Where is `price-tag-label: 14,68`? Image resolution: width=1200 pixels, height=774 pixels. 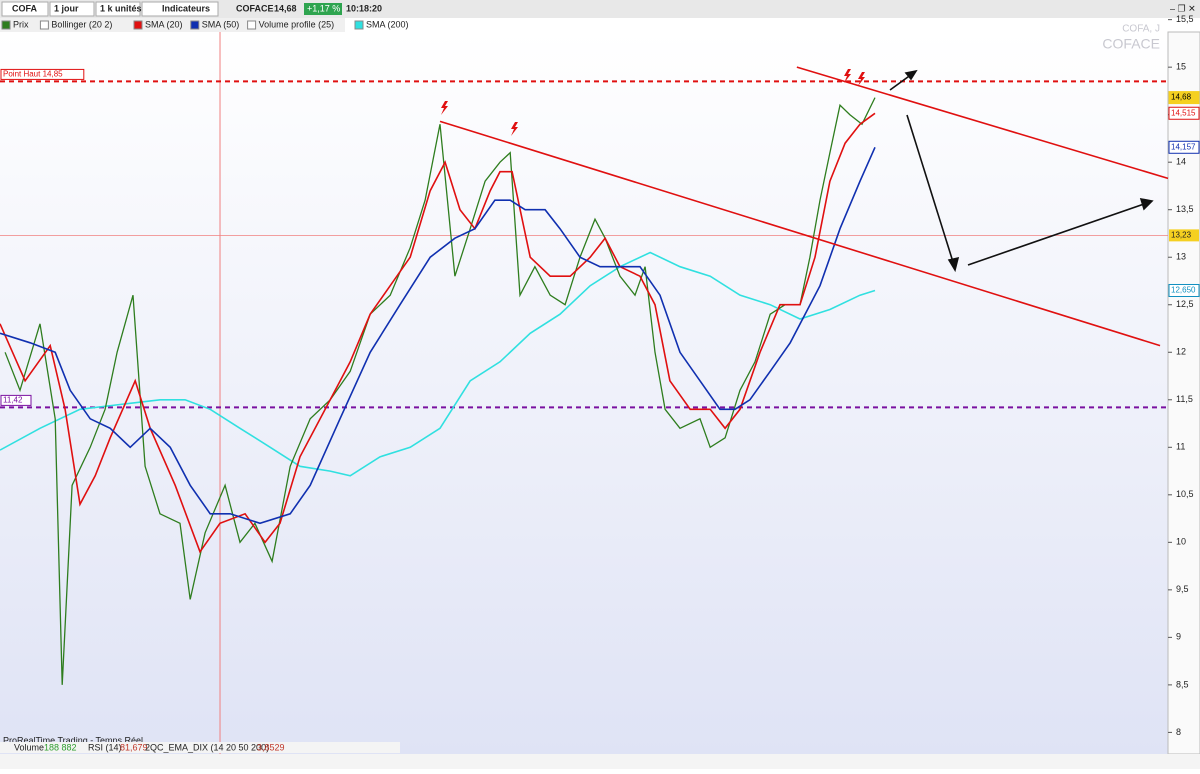 price-tag-label: 14,68 is located at coordinates (1181, 97).